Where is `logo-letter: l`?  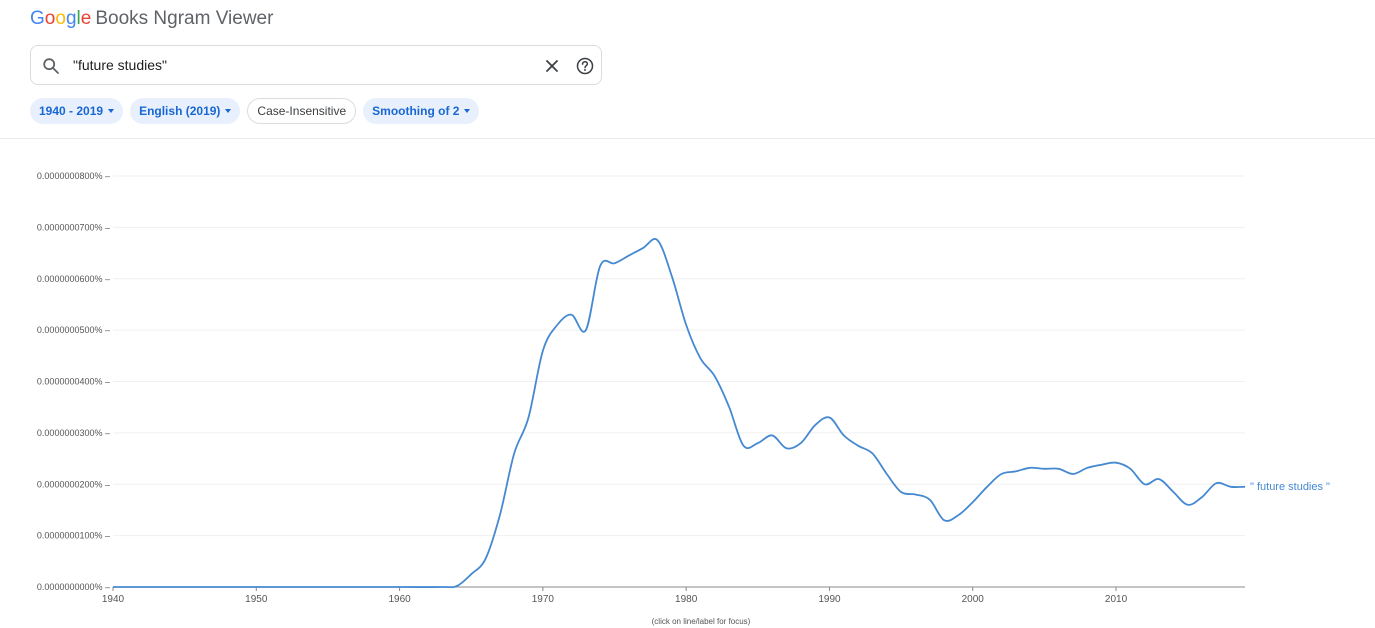 logo-letter: l is located at coordinates (78, 18).